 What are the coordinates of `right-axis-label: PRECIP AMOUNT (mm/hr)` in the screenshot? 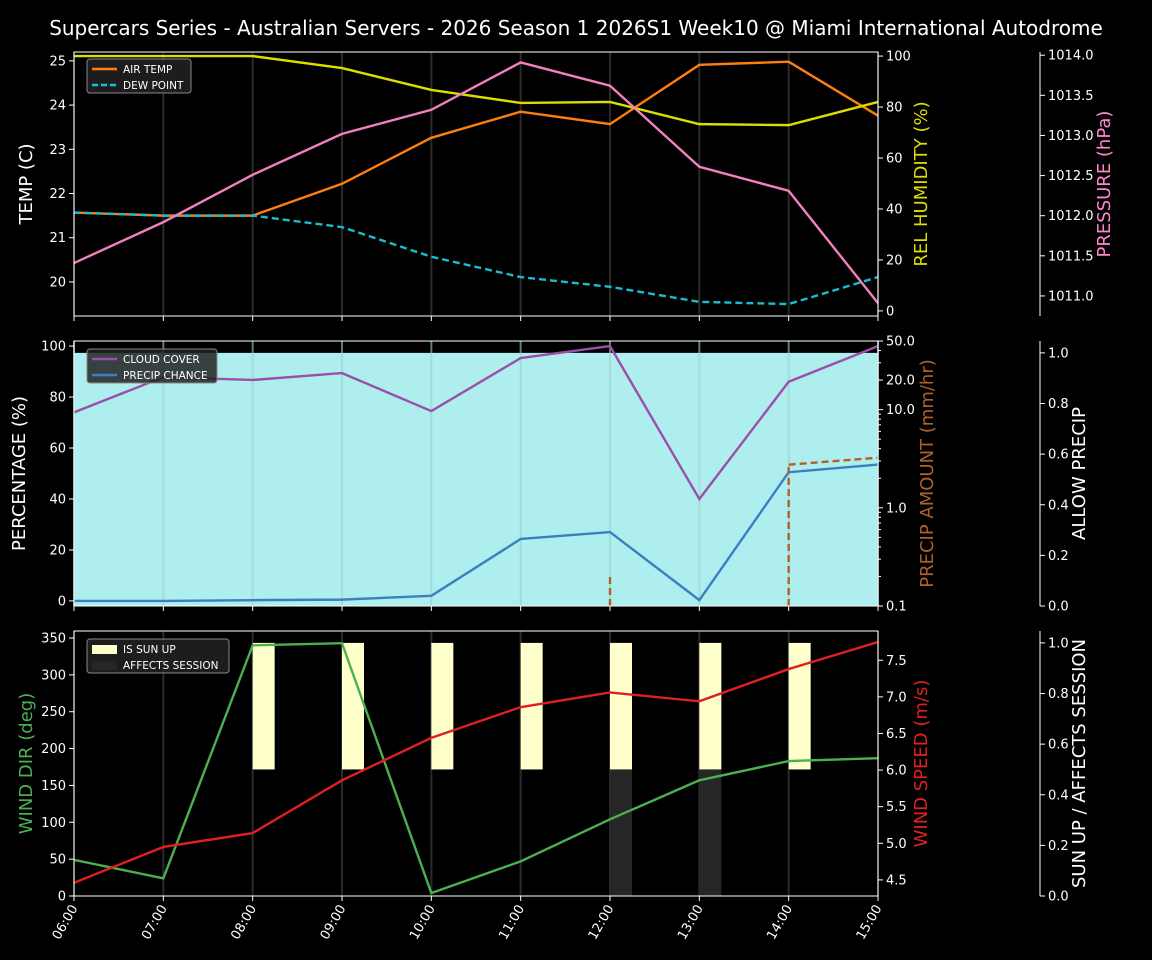 It's located at (927, 473).